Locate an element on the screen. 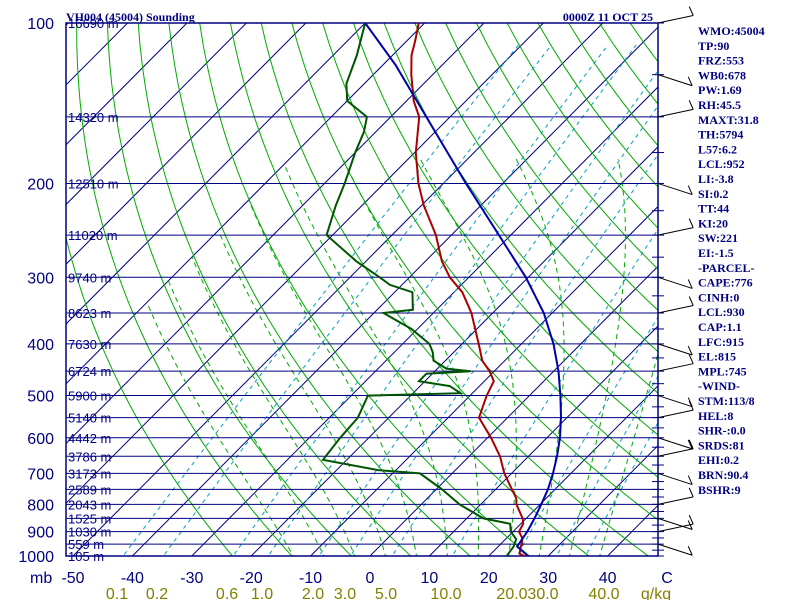 This screenshot has width=800, height=600. index-line: SHR-:0.0 is located at coordinates (722, 431).